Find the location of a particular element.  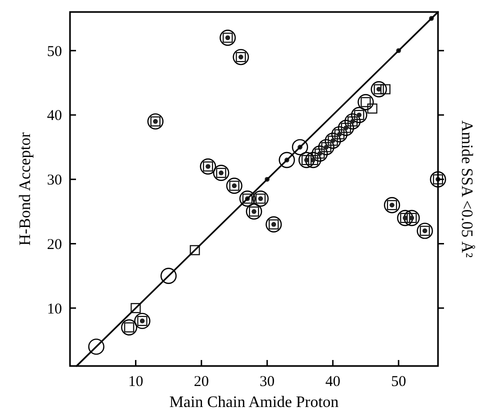

x-tick-label: 20 is located at coordinates (201, 382).